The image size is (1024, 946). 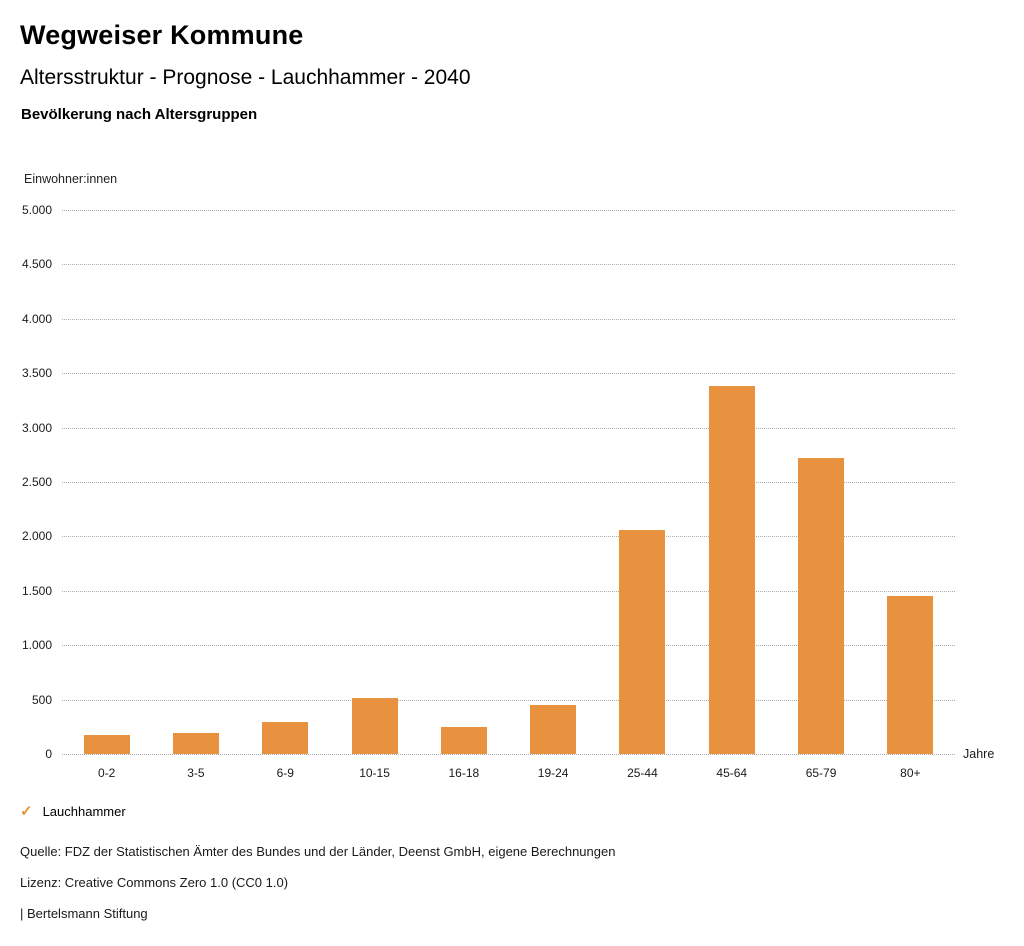 I want to click on x-tick-label: 3-5, so click(x=196, y=773).